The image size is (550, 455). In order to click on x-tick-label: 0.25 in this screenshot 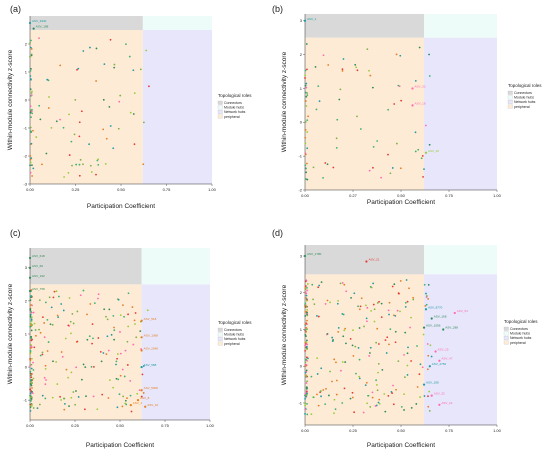, I will do `click(353, 430)`.